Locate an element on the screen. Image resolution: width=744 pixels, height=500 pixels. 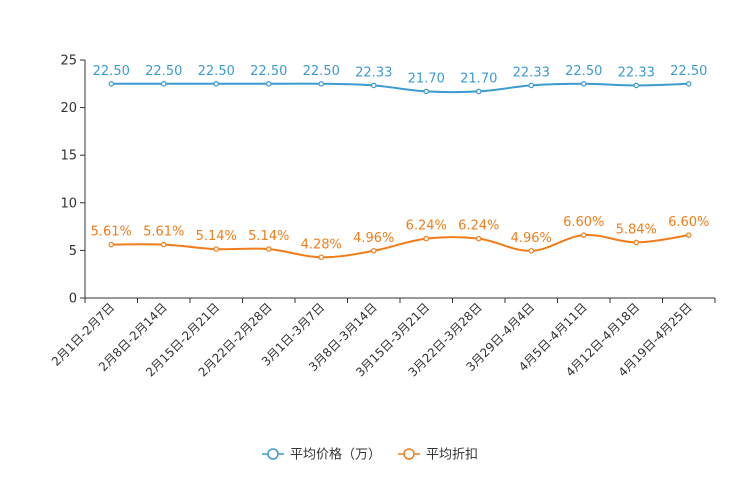
legend-item-1: 平均价格（万） is located at coordinates (321, 455).